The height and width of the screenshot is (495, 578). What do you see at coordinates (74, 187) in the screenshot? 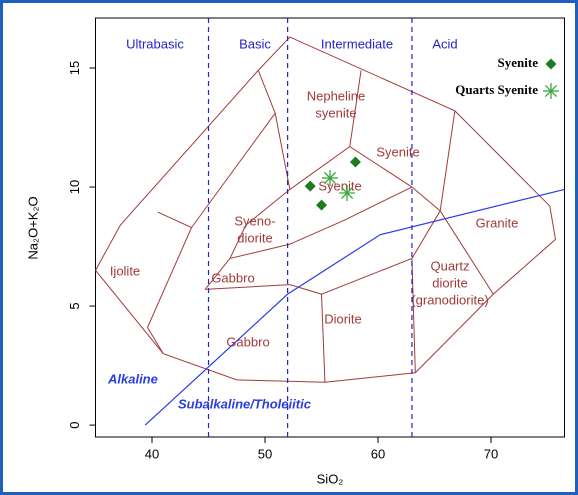
I see `y-tick-label: 10` at bounding box center [74, 187].